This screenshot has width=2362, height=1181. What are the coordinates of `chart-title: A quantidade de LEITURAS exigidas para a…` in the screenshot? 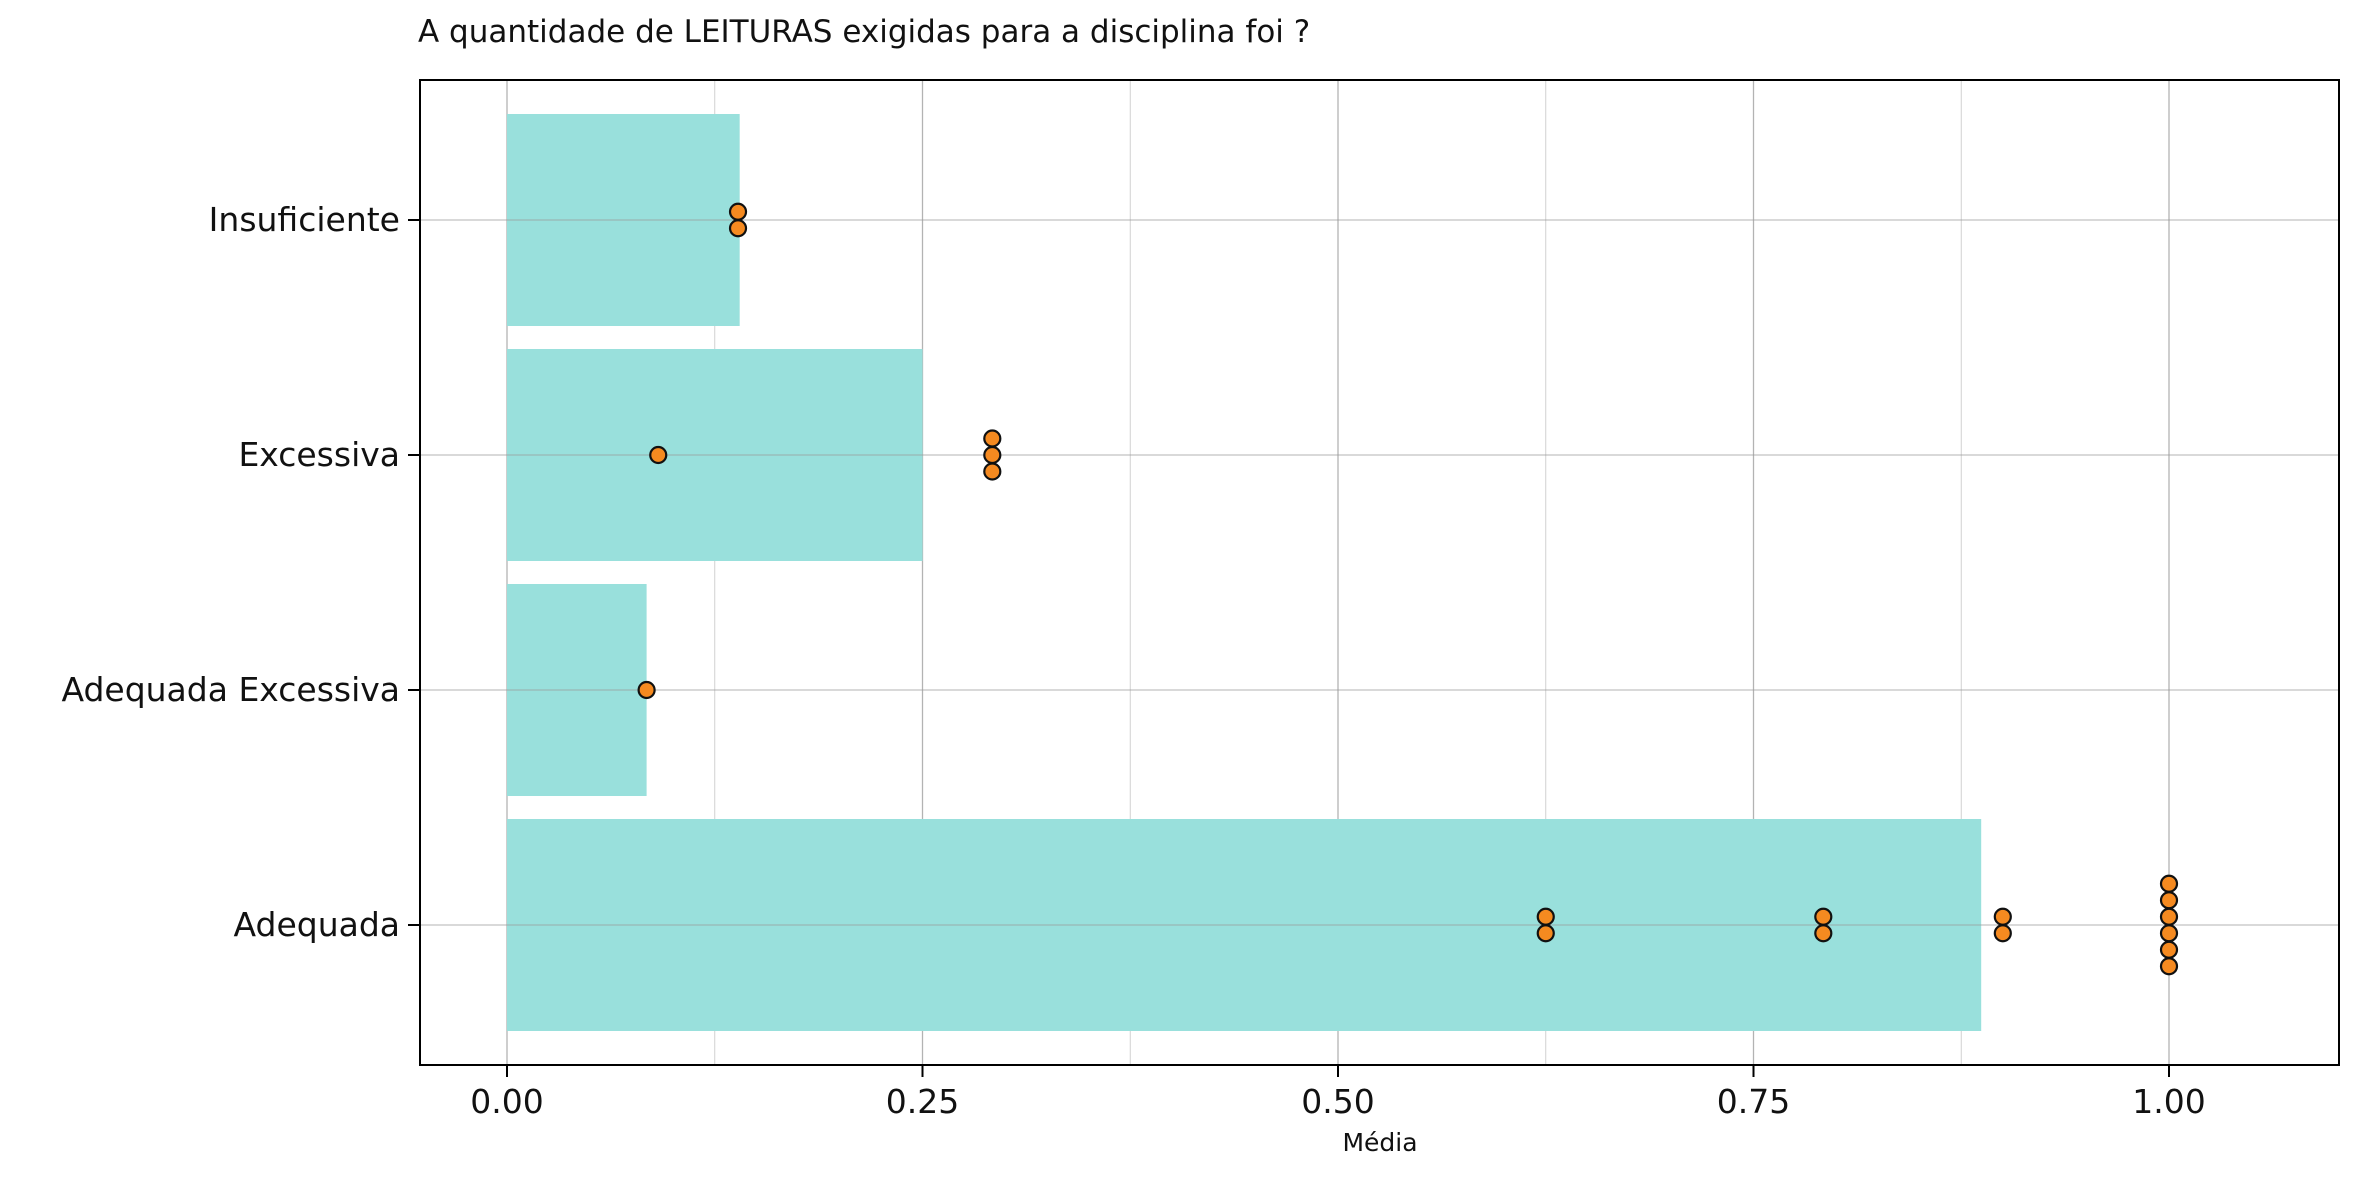 It's located at (864, 32).